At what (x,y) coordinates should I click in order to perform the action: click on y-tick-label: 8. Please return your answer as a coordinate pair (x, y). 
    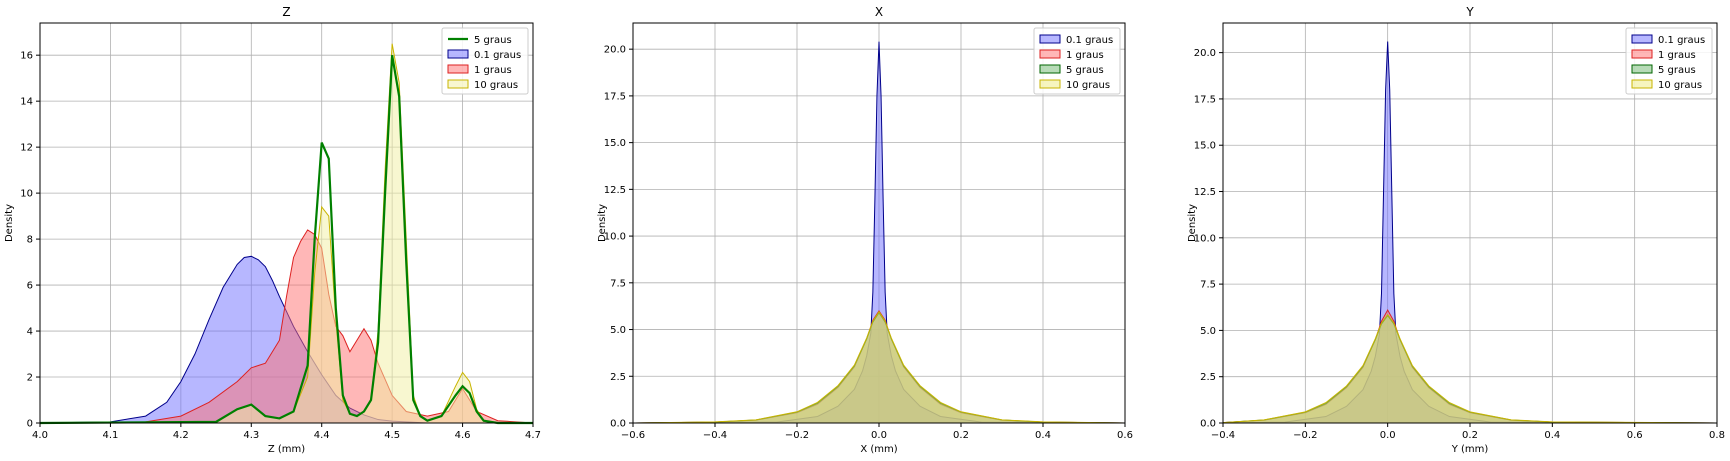
    Looking at the image, I should click on (30, 240).